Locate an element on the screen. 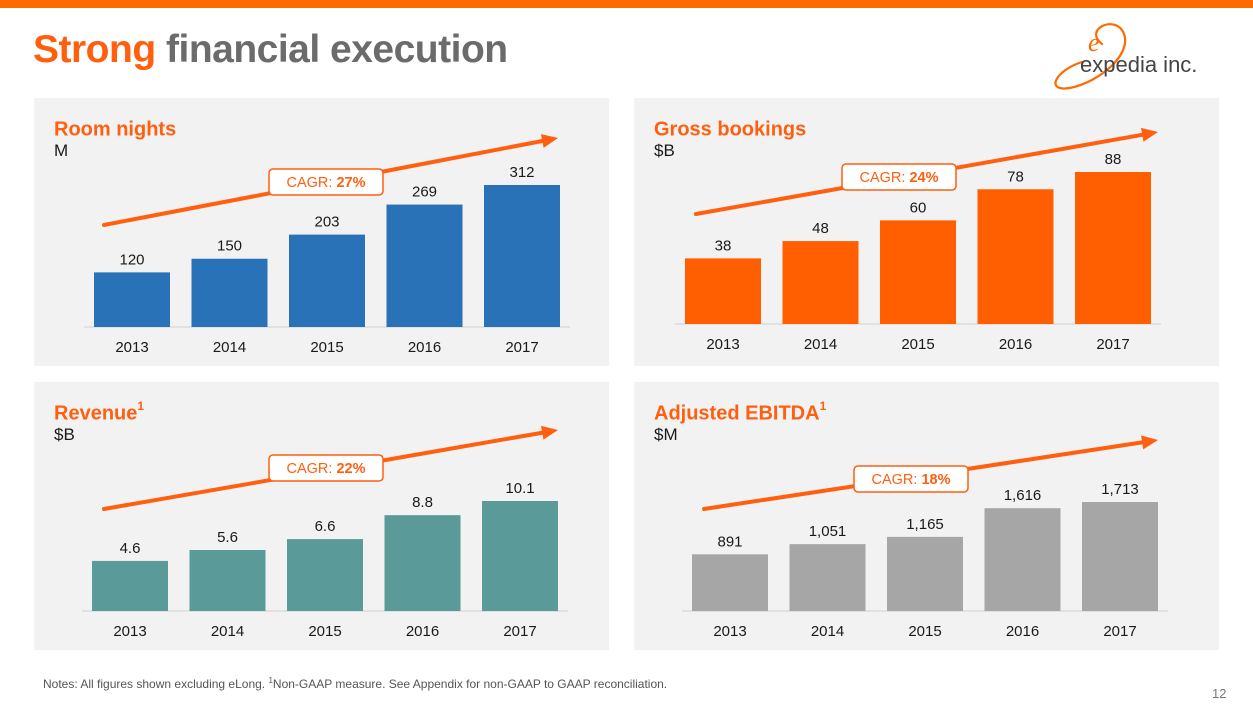 This screenshot has width=1253, height=705. data-label: 312 is located at coordinates (521, 172).